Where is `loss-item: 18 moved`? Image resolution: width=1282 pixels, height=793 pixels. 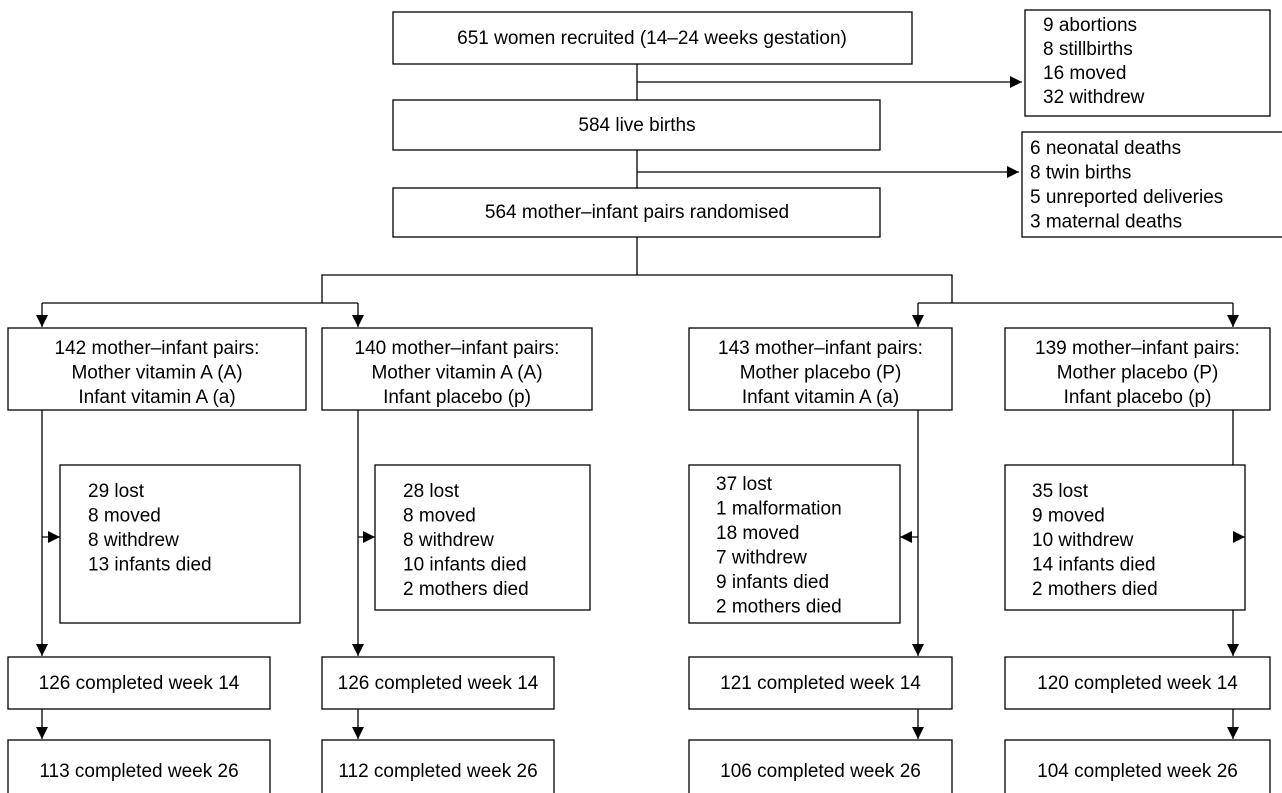
loss-item: 18 moved is located at coordinates (757, 533).